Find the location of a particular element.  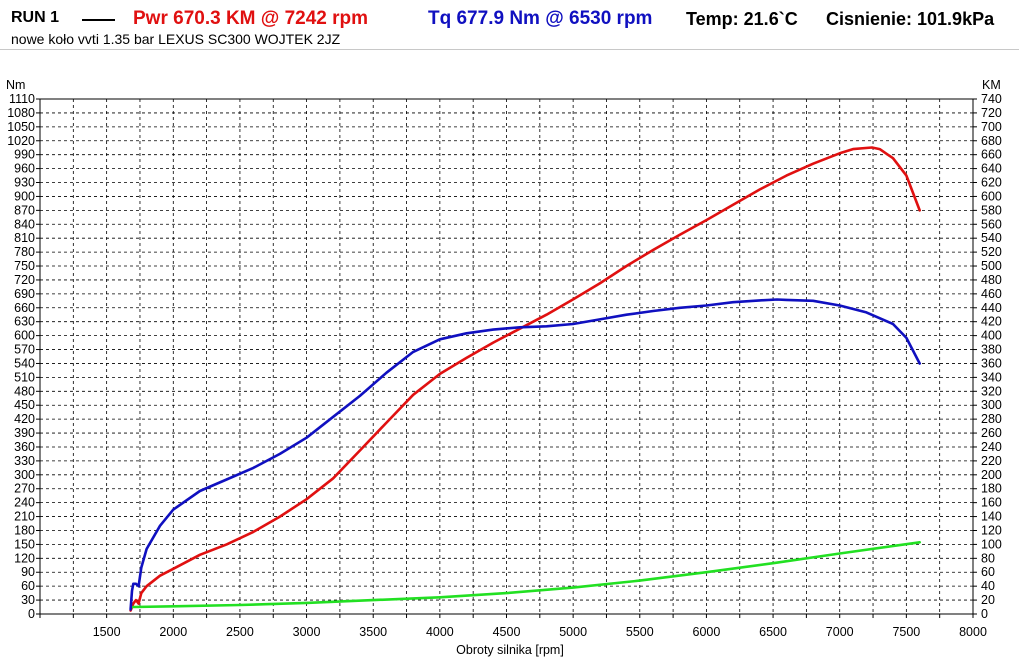

y-right-tick-label: 380 is located at coordinates (991, 350).